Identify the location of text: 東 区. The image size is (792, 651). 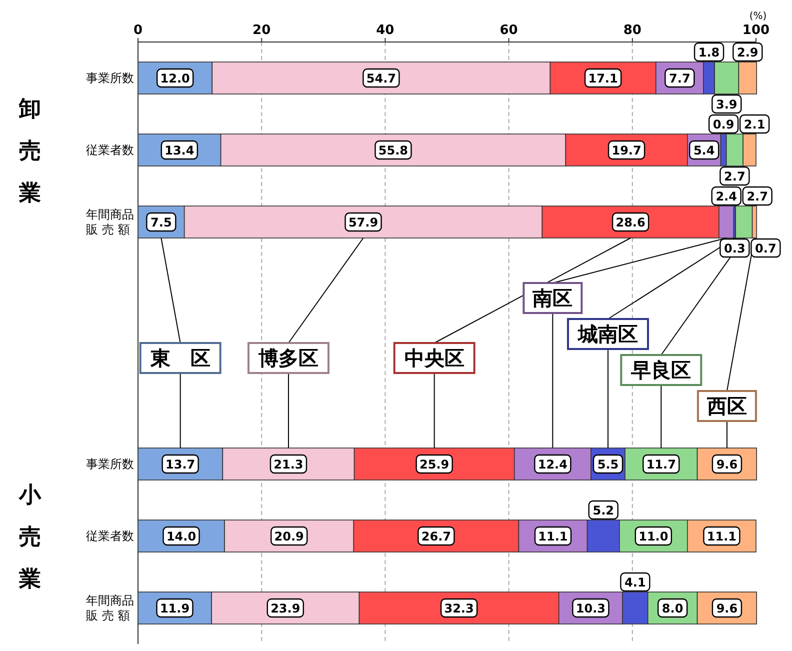
(179, 358).